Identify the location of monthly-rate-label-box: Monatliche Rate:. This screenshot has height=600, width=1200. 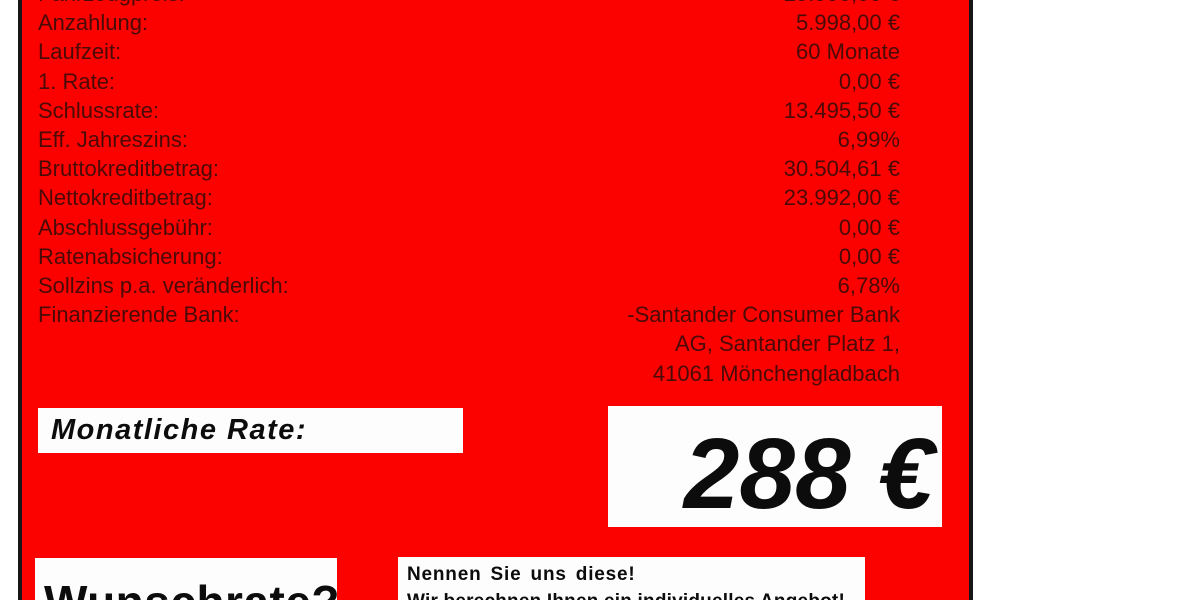
(250, 430).